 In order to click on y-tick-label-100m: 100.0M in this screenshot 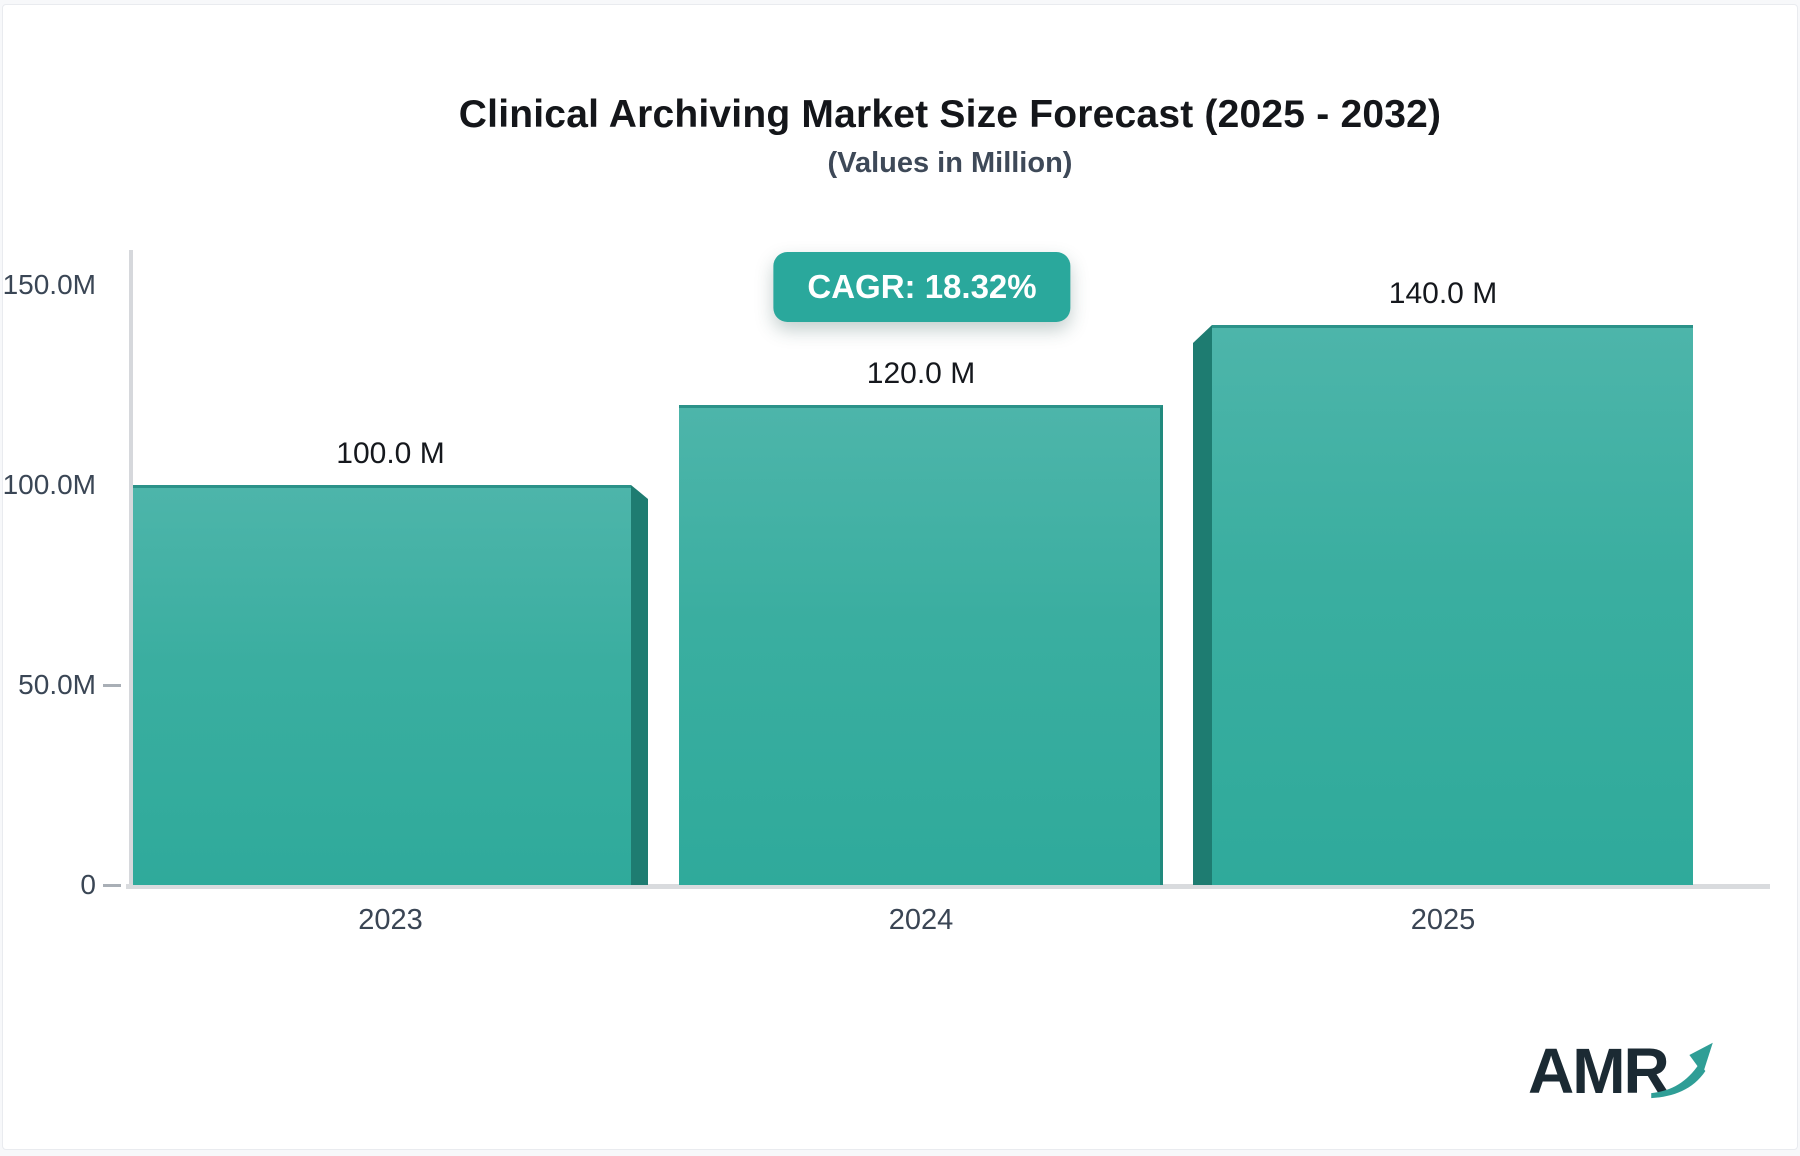, I will do `click(49, 484)`.